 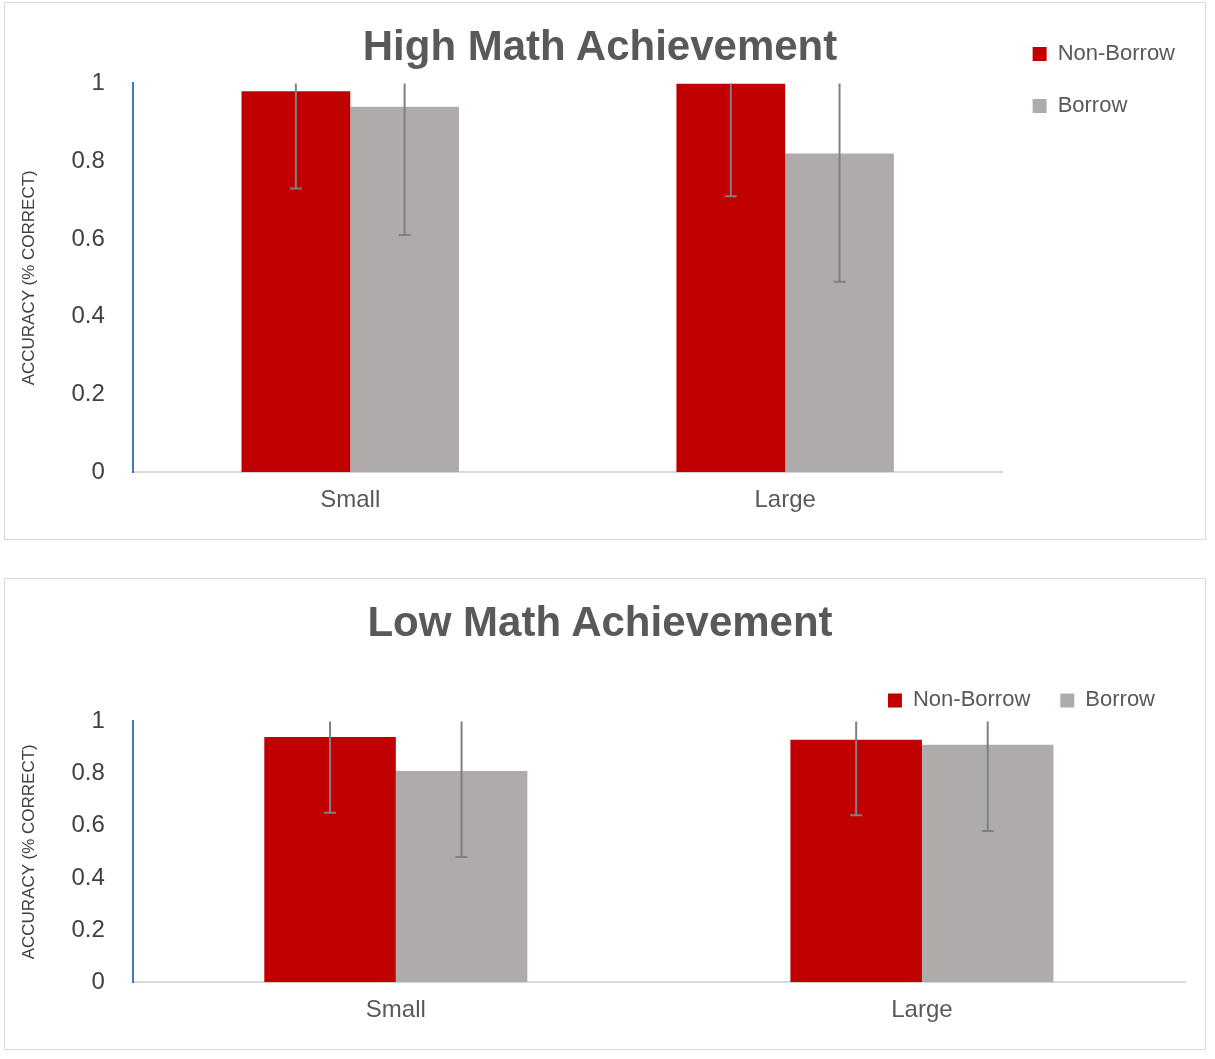 What do you see at coordinates (600, 45) in the screenshot?
I see `chart-title: High Math Achievement` at bounding box center [600, 45].